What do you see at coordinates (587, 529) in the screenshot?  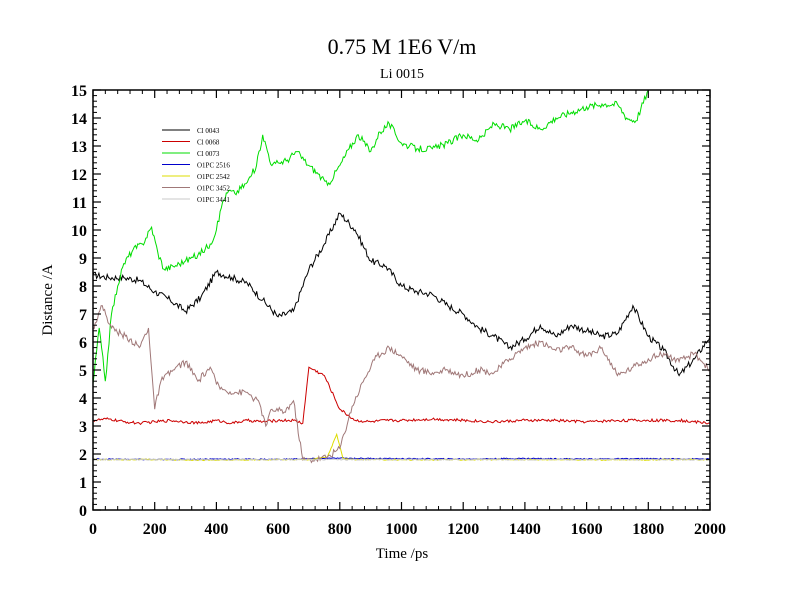 I see `x-tick-label: 1600` at bounding box center [587, 529].